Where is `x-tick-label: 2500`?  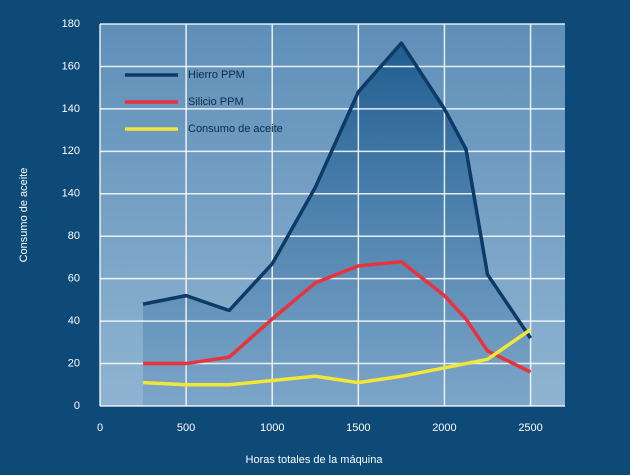
x-tick-label: 2500 is located at coordinates (530, 428).